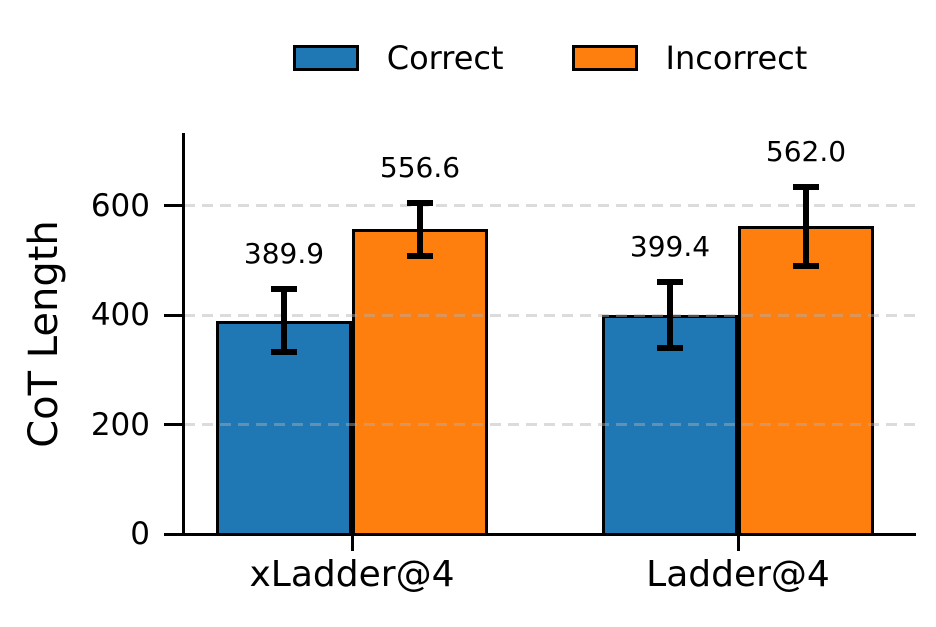 The height and width of the screenshot is (627, 936). Describe the element at coordinates (550, 424) in the screenshot. I see `gridline-y200` at that location.